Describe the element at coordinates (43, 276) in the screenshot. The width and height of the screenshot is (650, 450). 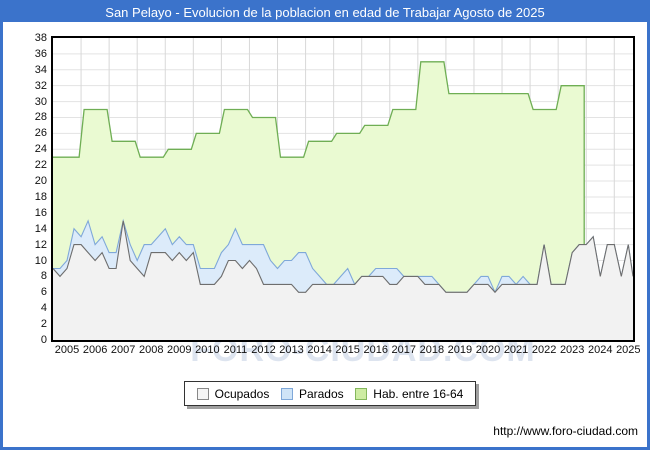
I see `y-tick-label: 8` at that location.